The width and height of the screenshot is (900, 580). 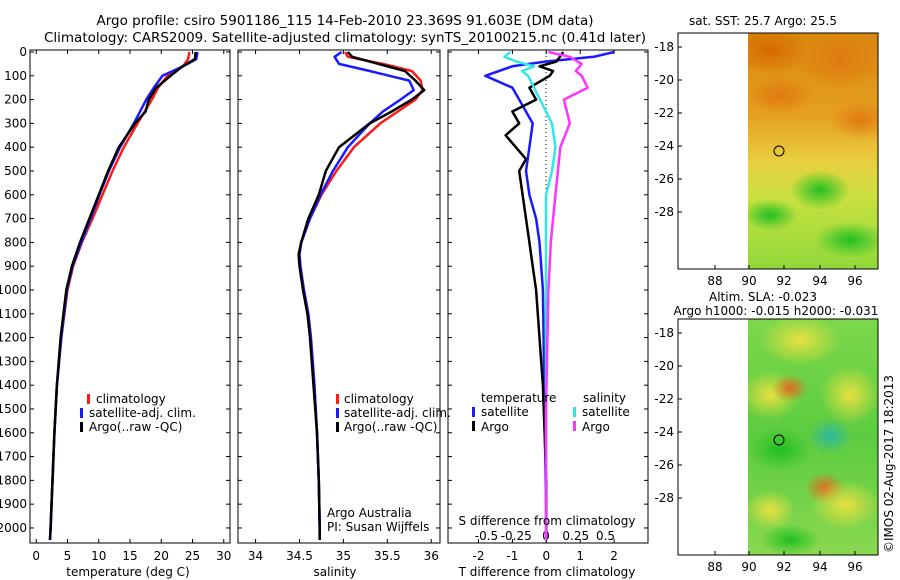 I want to click on x-tick-label: 34.5, so click(x=299, y=556).